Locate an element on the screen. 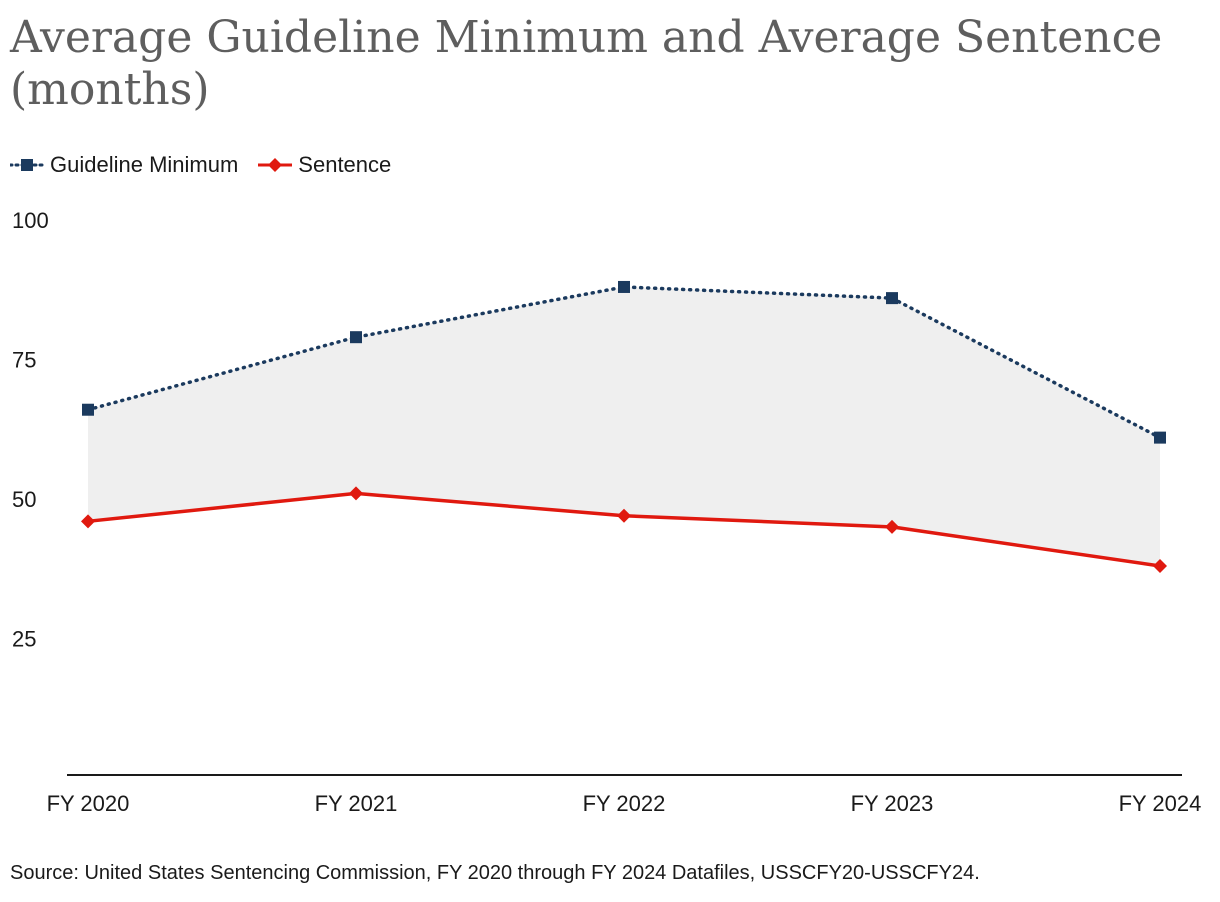 This screenshot has width=1220, height=902. x-tick-label: FY 2021 is located at coordinates (356, 803).